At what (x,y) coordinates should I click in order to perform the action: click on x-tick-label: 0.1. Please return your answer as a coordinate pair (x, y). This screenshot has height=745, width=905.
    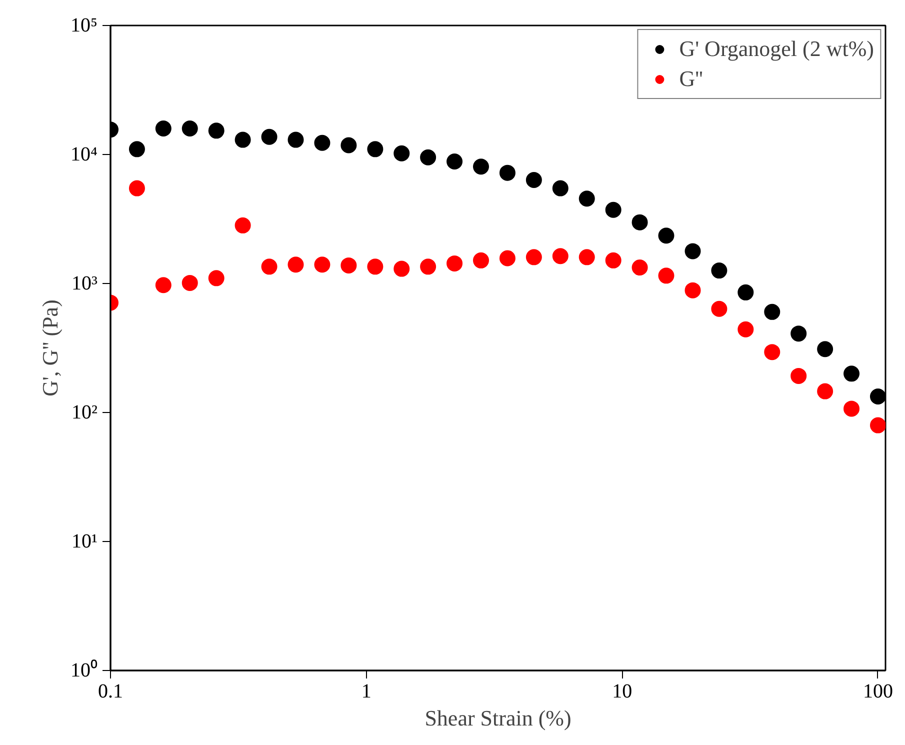
    Looking at the image, I should click on (110, 691).